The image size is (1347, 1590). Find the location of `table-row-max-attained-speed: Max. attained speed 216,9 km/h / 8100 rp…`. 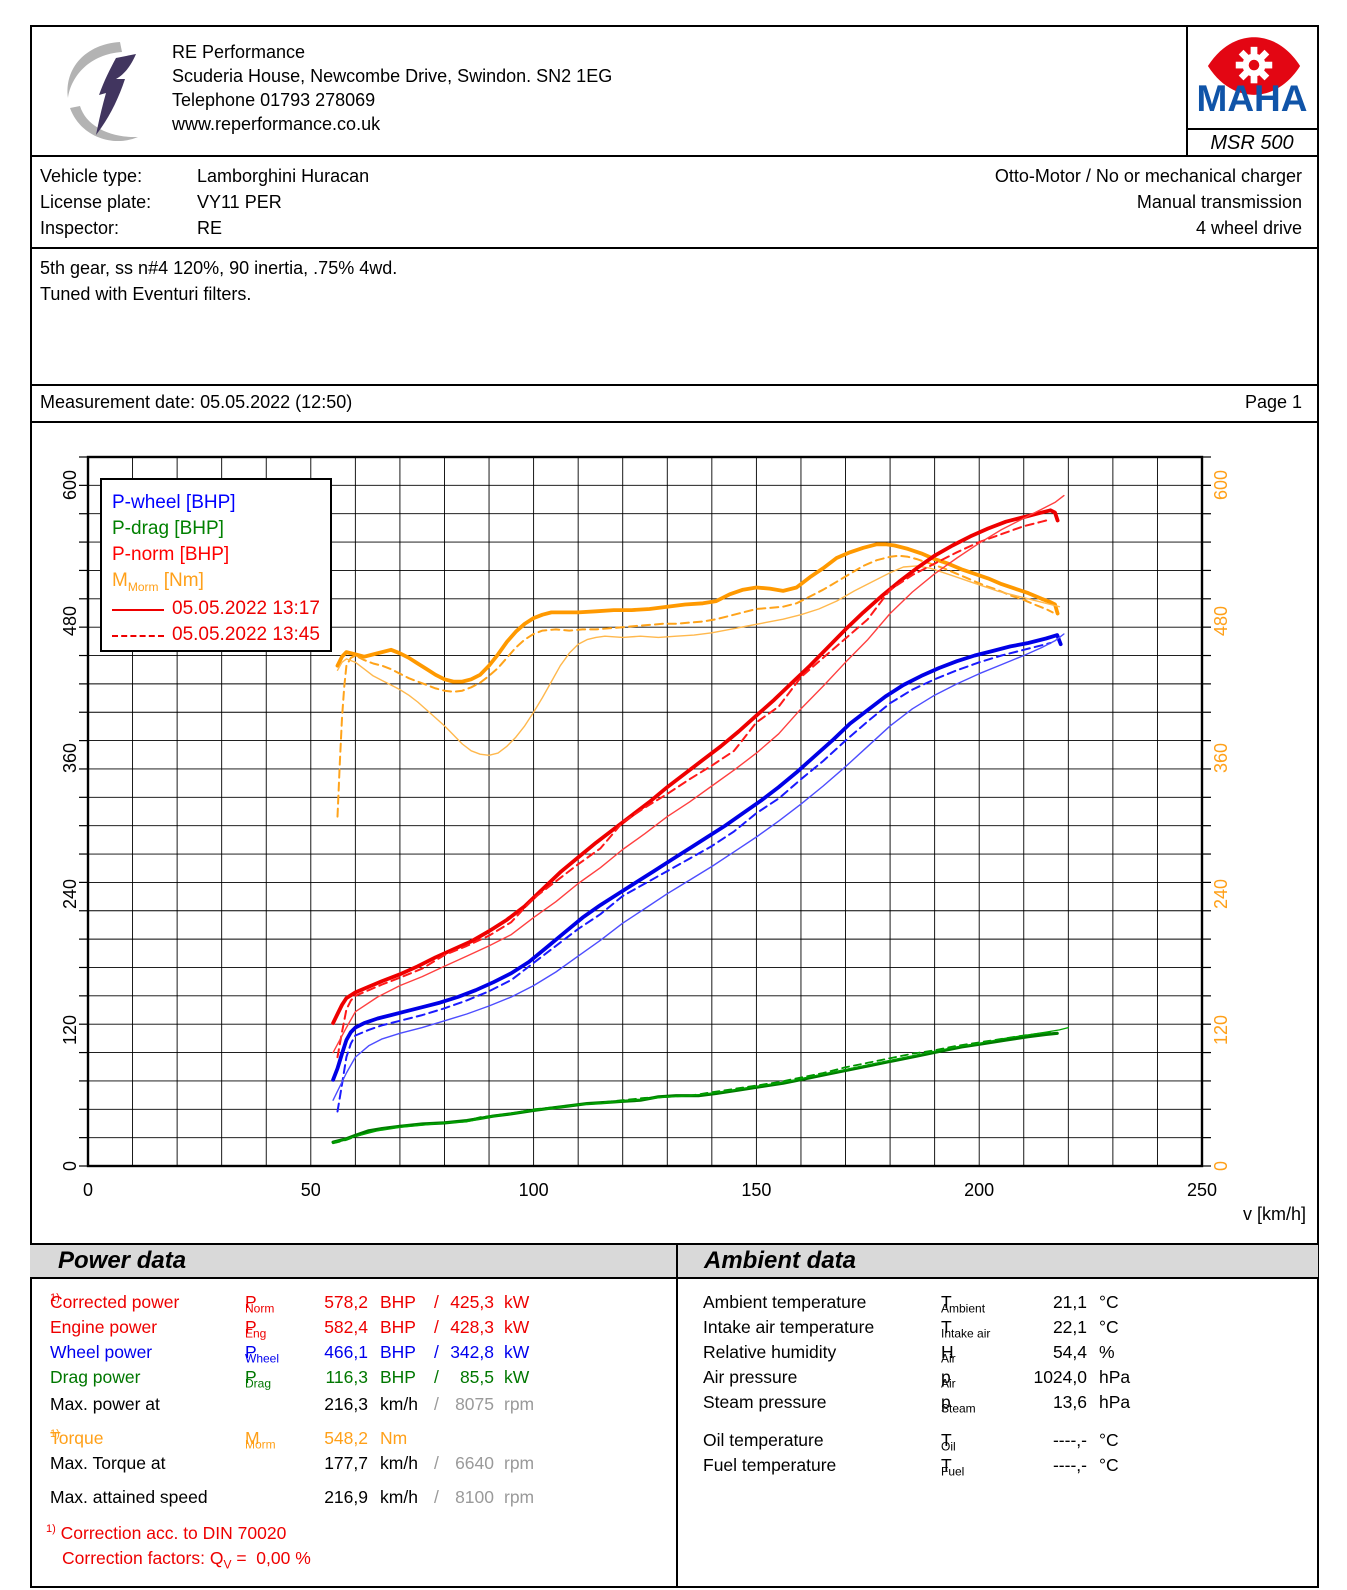

table-row-max-attained-speed: Max. attained speed 216,9 km/h / 8100 rp… is located at coordinates (292, 1497).